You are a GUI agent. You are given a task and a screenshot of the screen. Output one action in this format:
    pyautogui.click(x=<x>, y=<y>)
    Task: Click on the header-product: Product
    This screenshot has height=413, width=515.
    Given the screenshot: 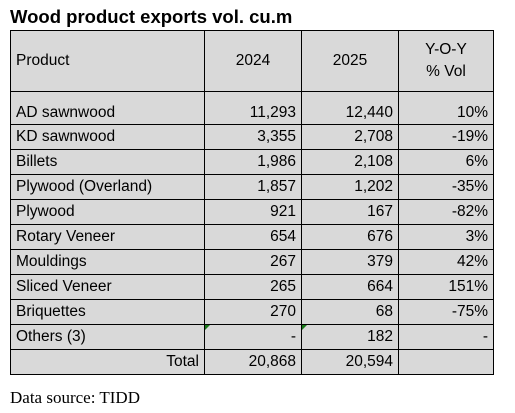 What is the action you would take?
    pyautogui.click(x=107, y=61)
    